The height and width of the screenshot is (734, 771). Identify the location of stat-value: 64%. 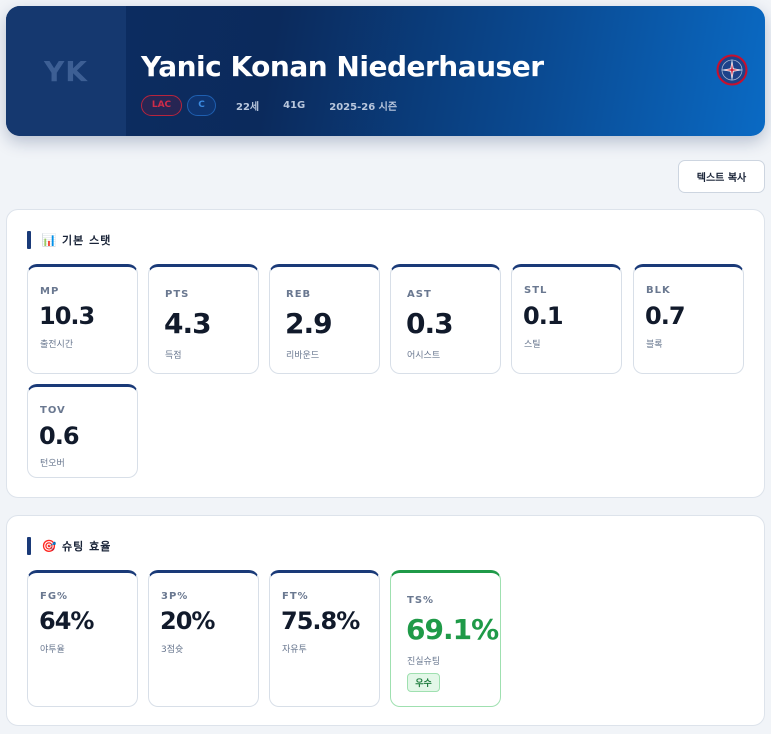
(66, 621).